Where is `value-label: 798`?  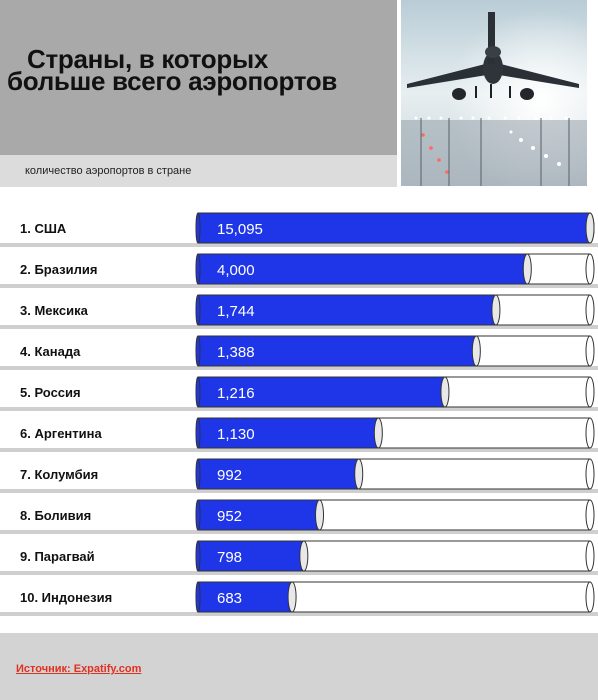
value-label: 798 is located at coordinates (229, 557).